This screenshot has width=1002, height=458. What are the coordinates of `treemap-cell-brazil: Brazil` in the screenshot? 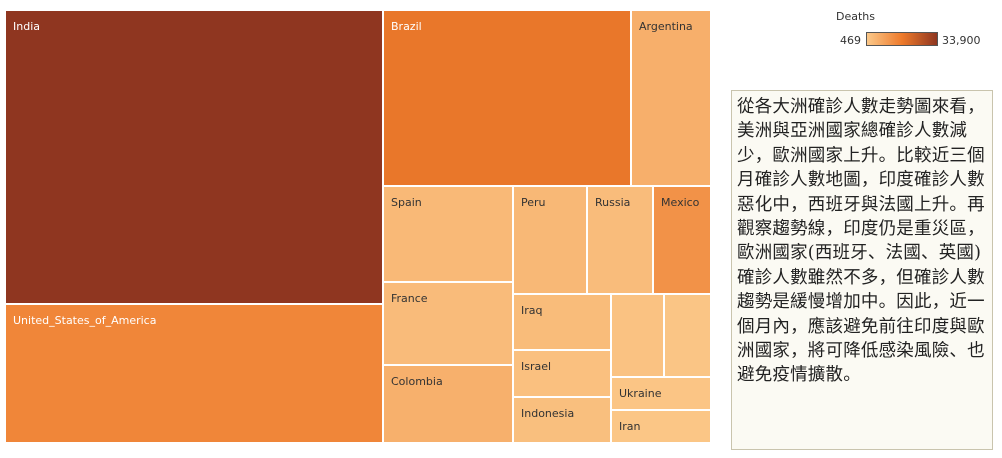 It's located at (507, 98).